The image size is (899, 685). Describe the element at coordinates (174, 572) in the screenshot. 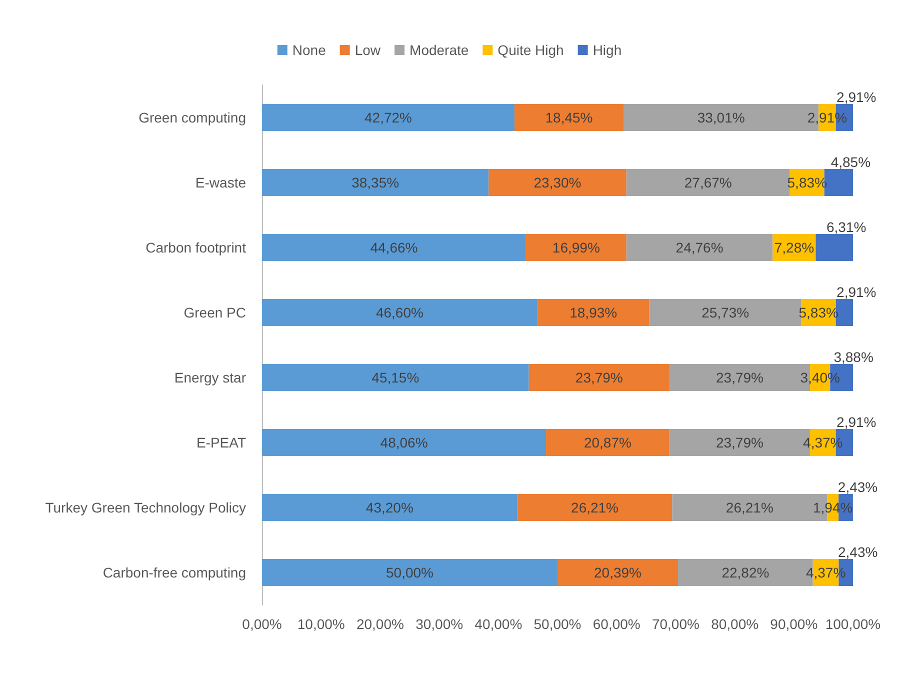

I see `y-tick-label: Carbon-free computing` at that location.